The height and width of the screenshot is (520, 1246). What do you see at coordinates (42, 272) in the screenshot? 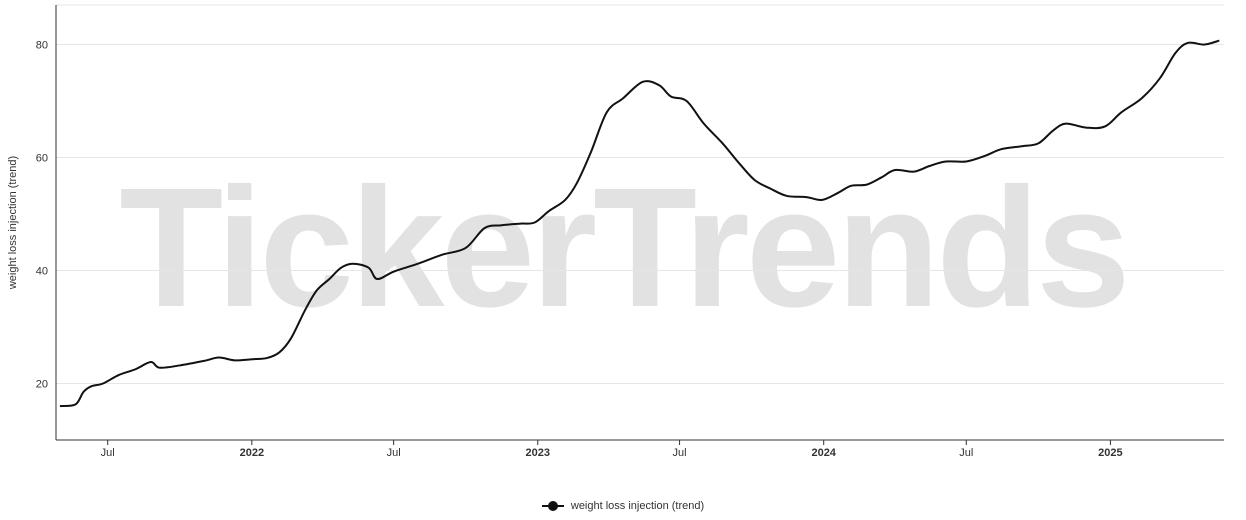
I see `y-tick-label: 40` at bounding box center [42, 272].